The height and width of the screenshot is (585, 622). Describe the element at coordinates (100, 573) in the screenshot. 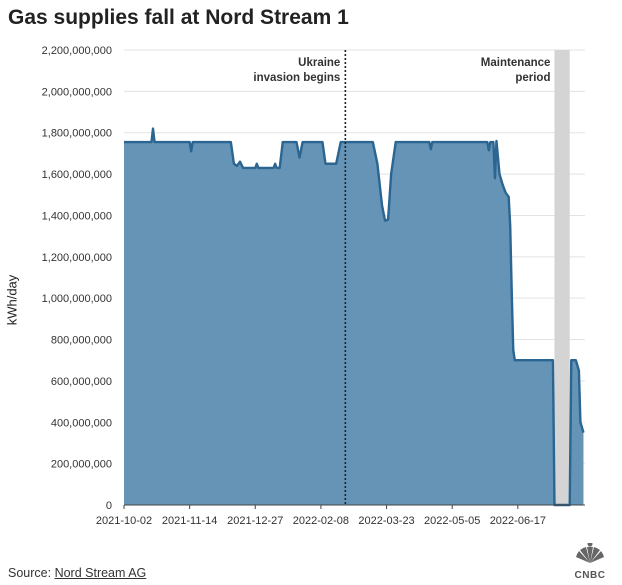

I see `source-link: Nord Stream AG` at that location.